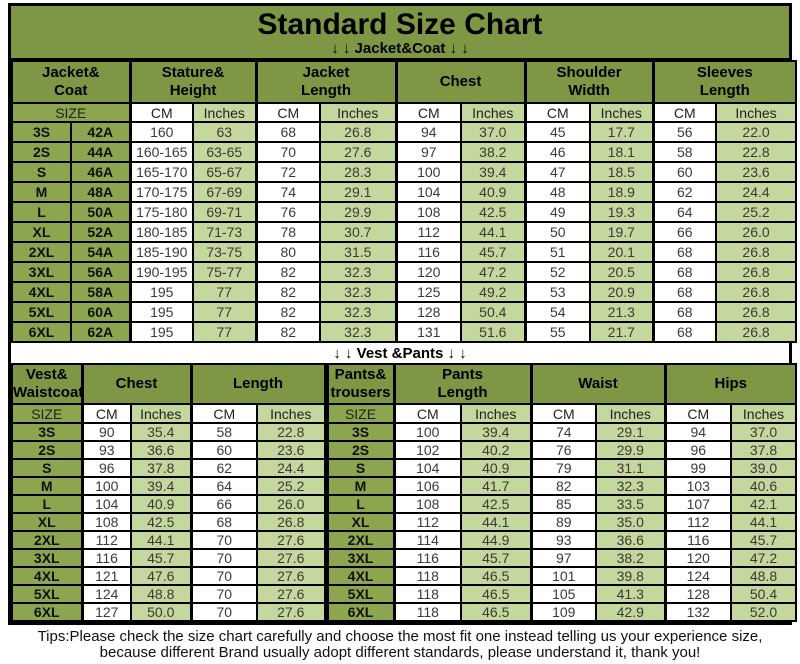 The height and width of the screenshot is (664, 800). What do you see at coordinates (223, 594) in the screenshot?
I see `value-cell: 70` at bounding box center [223, 594].